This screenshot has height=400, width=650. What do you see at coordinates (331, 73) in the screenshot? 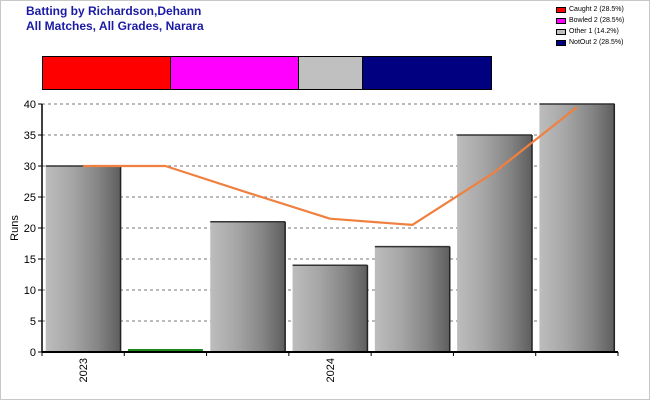
I see `dist-segment-other` at bounding box center [331, 73].